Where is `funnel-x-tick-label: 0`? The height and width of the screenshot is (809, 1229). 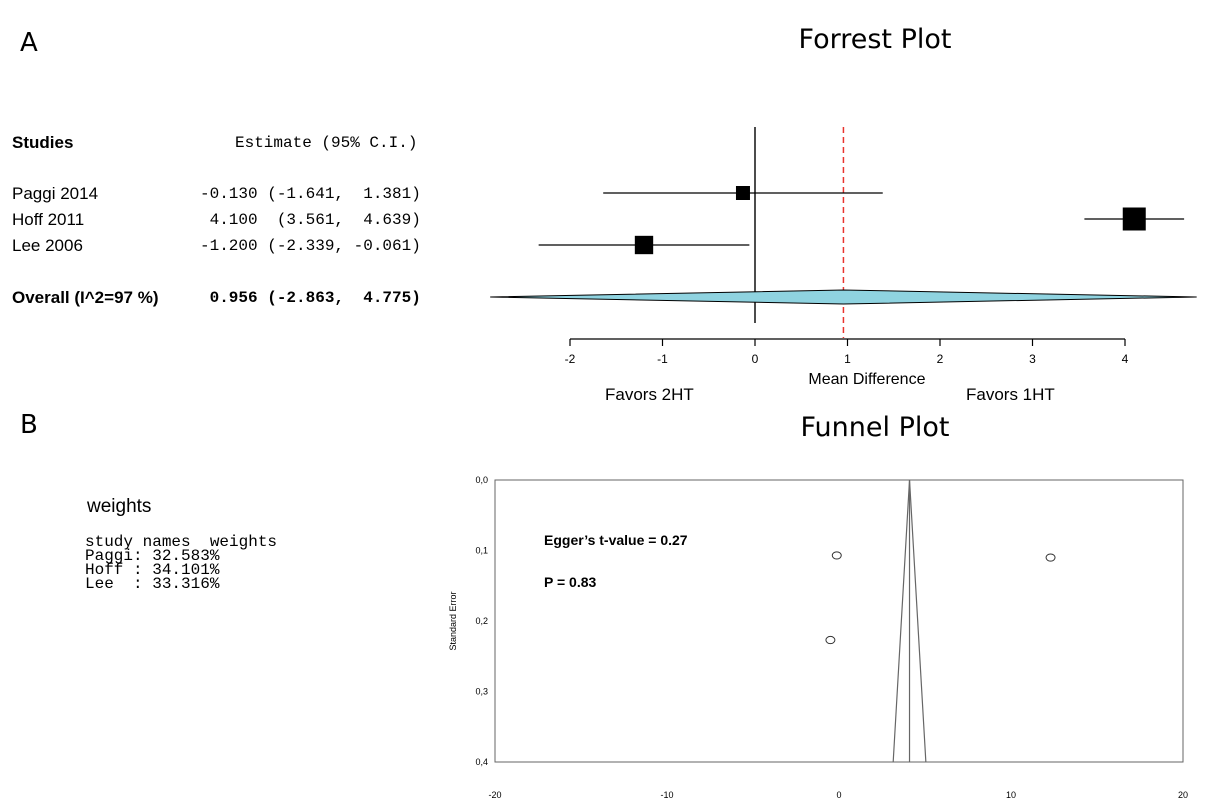
funnel-x-tick-label: 0 is located at coordinates (838, 795).